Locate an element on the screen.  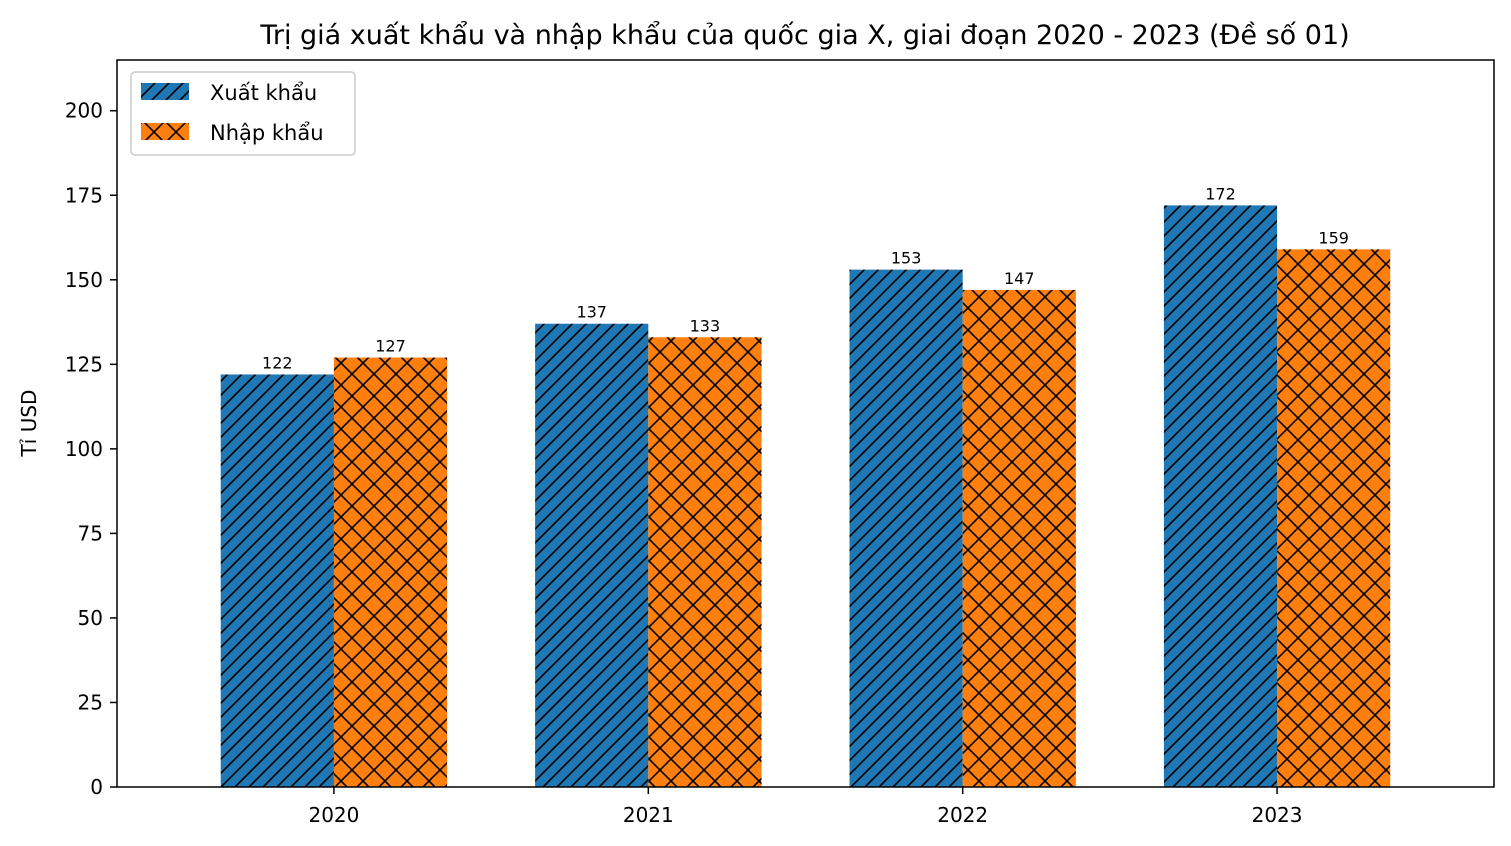
bar-xuat-khau-2022 is located at coordinates (906, 528).